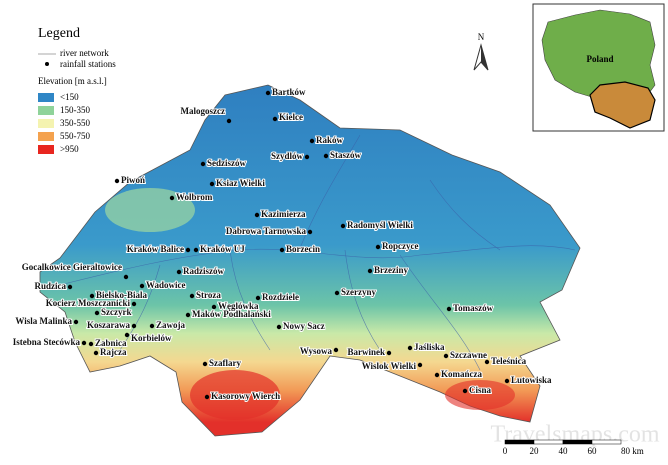 This screenshot has height=465, width=668. What do you see at coordinates (484, 57) in the screenshot?
I see `north-arrow` at bounding box center [484, 57].